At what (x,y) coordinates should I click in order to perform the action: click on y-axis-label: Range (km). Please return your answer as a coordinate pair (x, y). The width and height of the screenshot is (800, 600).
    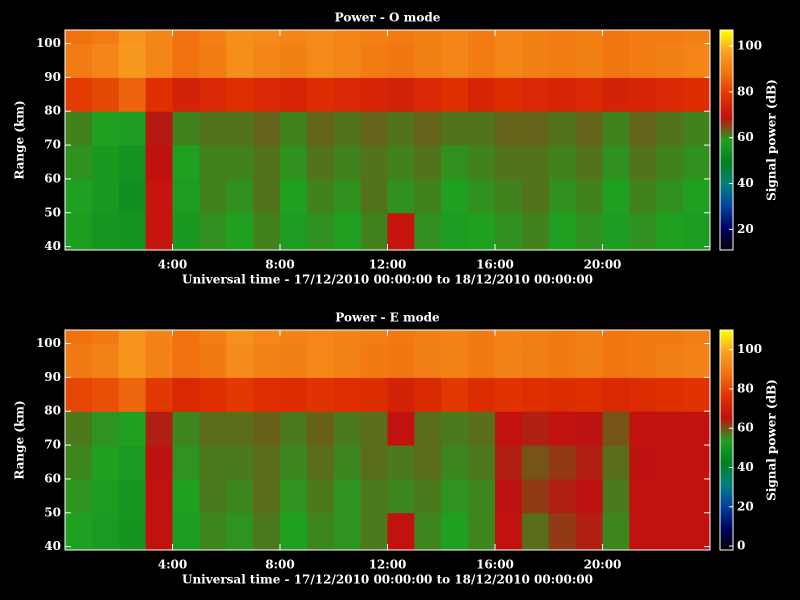
    Looking at the image, I should click on (20, 439).